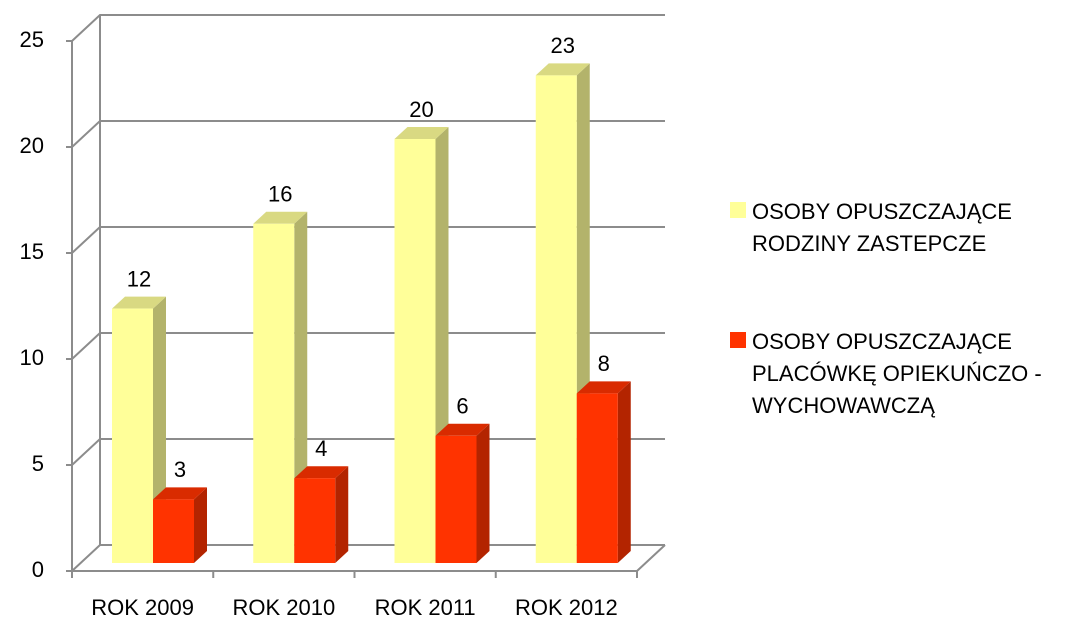  I want to click on legend-label: OSOBY OPUSZCZAJĄCE RODZINY ZASTEPCZE, so click(882, 227).